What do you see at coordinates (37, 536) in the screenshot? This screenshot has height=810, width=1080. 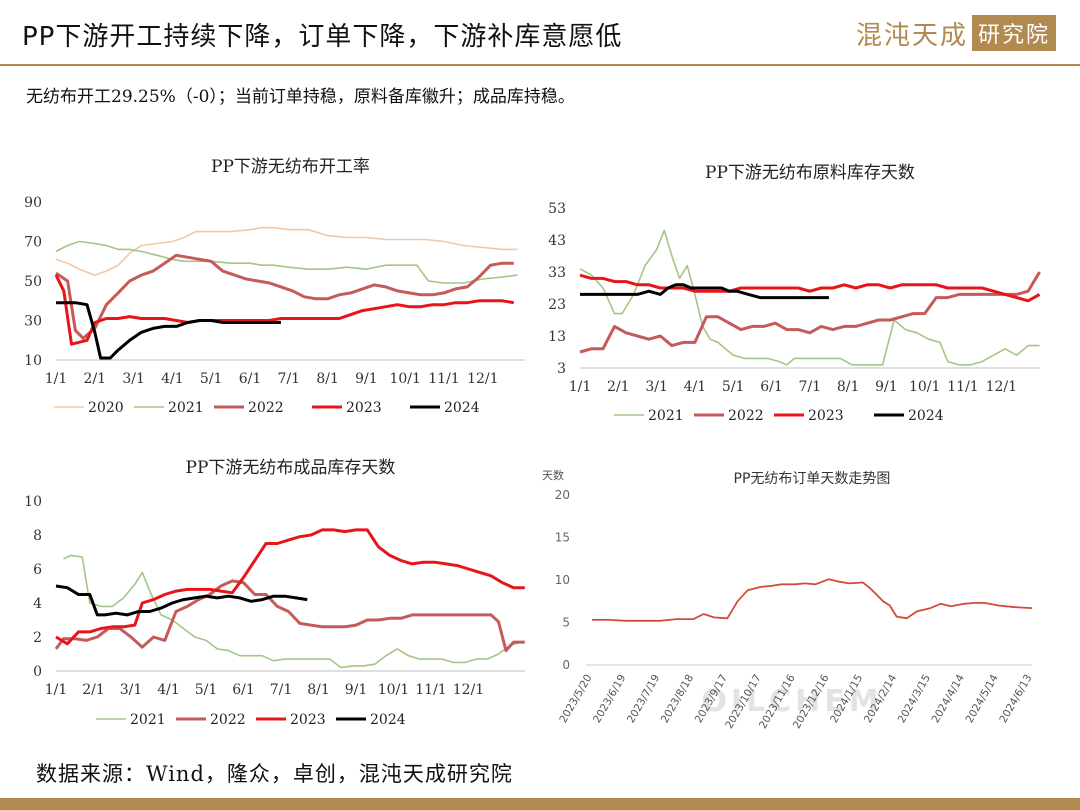 I see `y-tick-label: 8` at bounding box center [37, 536].